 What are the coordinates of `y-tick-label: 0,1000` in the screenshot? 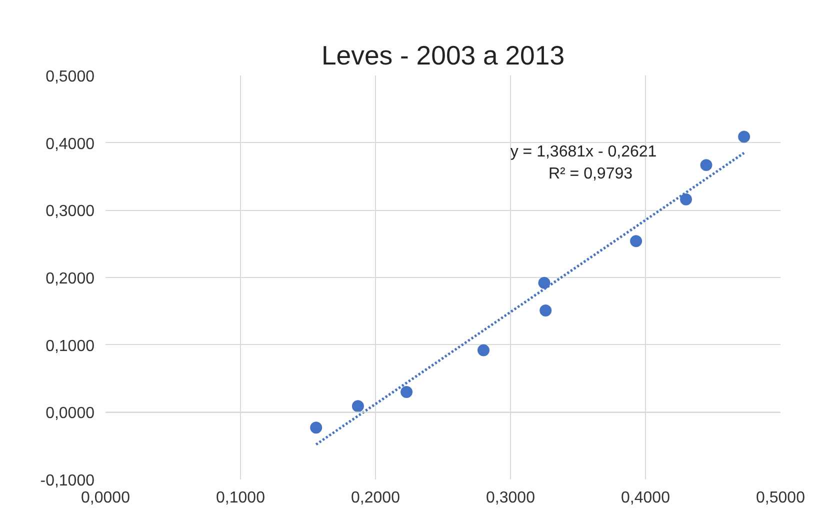 It's located at (70, 346).